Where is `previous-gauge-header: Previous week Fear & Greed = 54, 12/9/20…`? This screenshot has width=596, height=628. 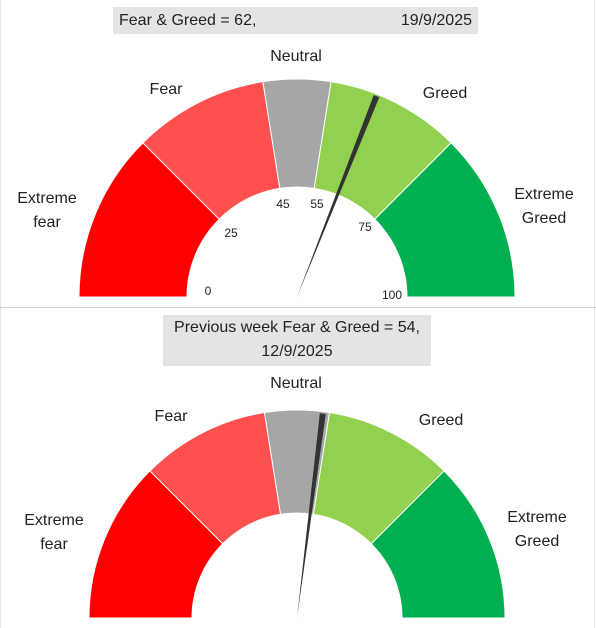 previous-gauge-header: Previous week Fear & Greed = 54, 12/9/20… is located at coordinates (297, 340).